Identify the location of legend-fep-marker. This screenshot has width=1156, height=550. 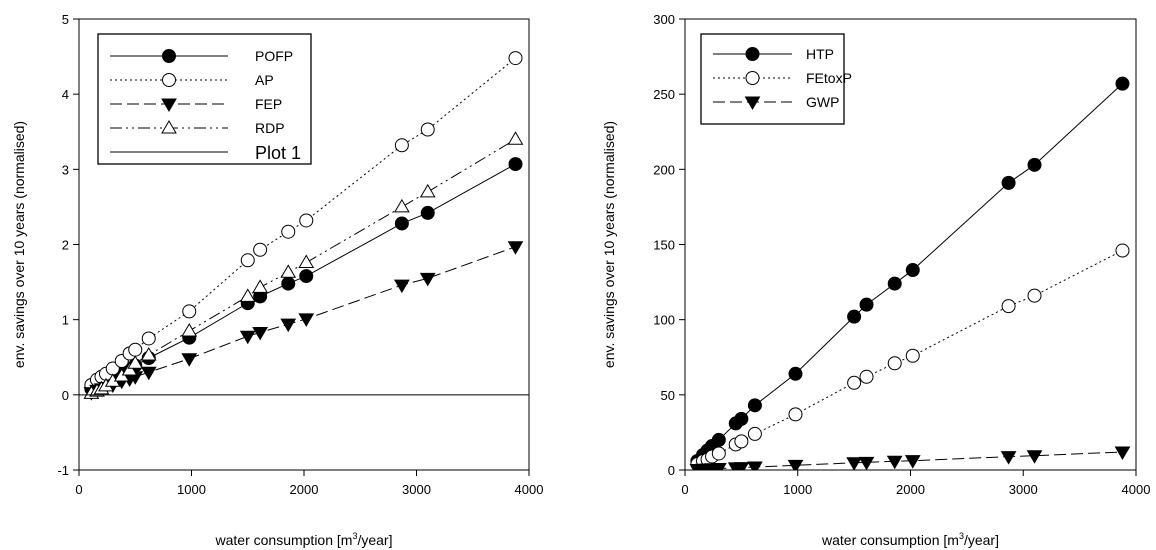
(169, 105).